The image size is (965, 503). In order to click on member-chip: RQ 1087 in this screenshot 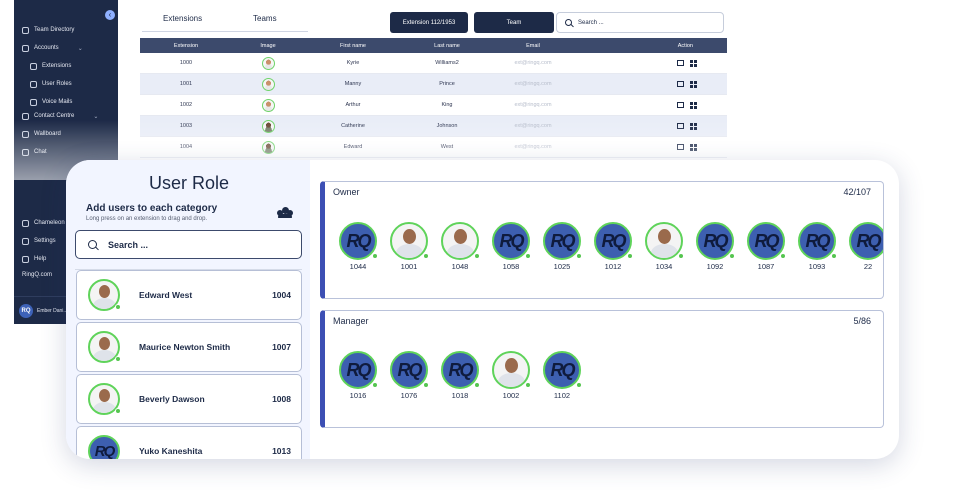, I will do `click(766, 246)`.